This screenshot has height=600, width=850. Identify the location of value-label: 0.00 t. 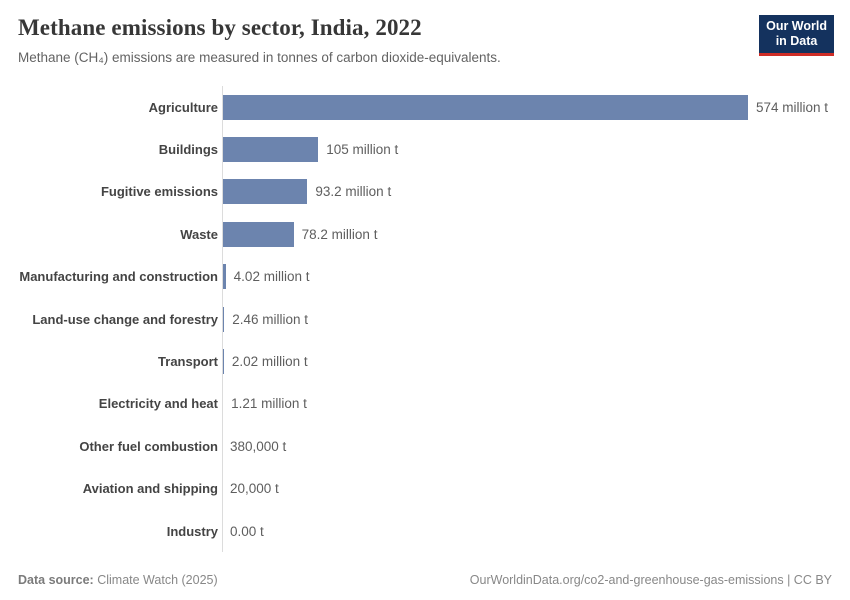
(247, 531).